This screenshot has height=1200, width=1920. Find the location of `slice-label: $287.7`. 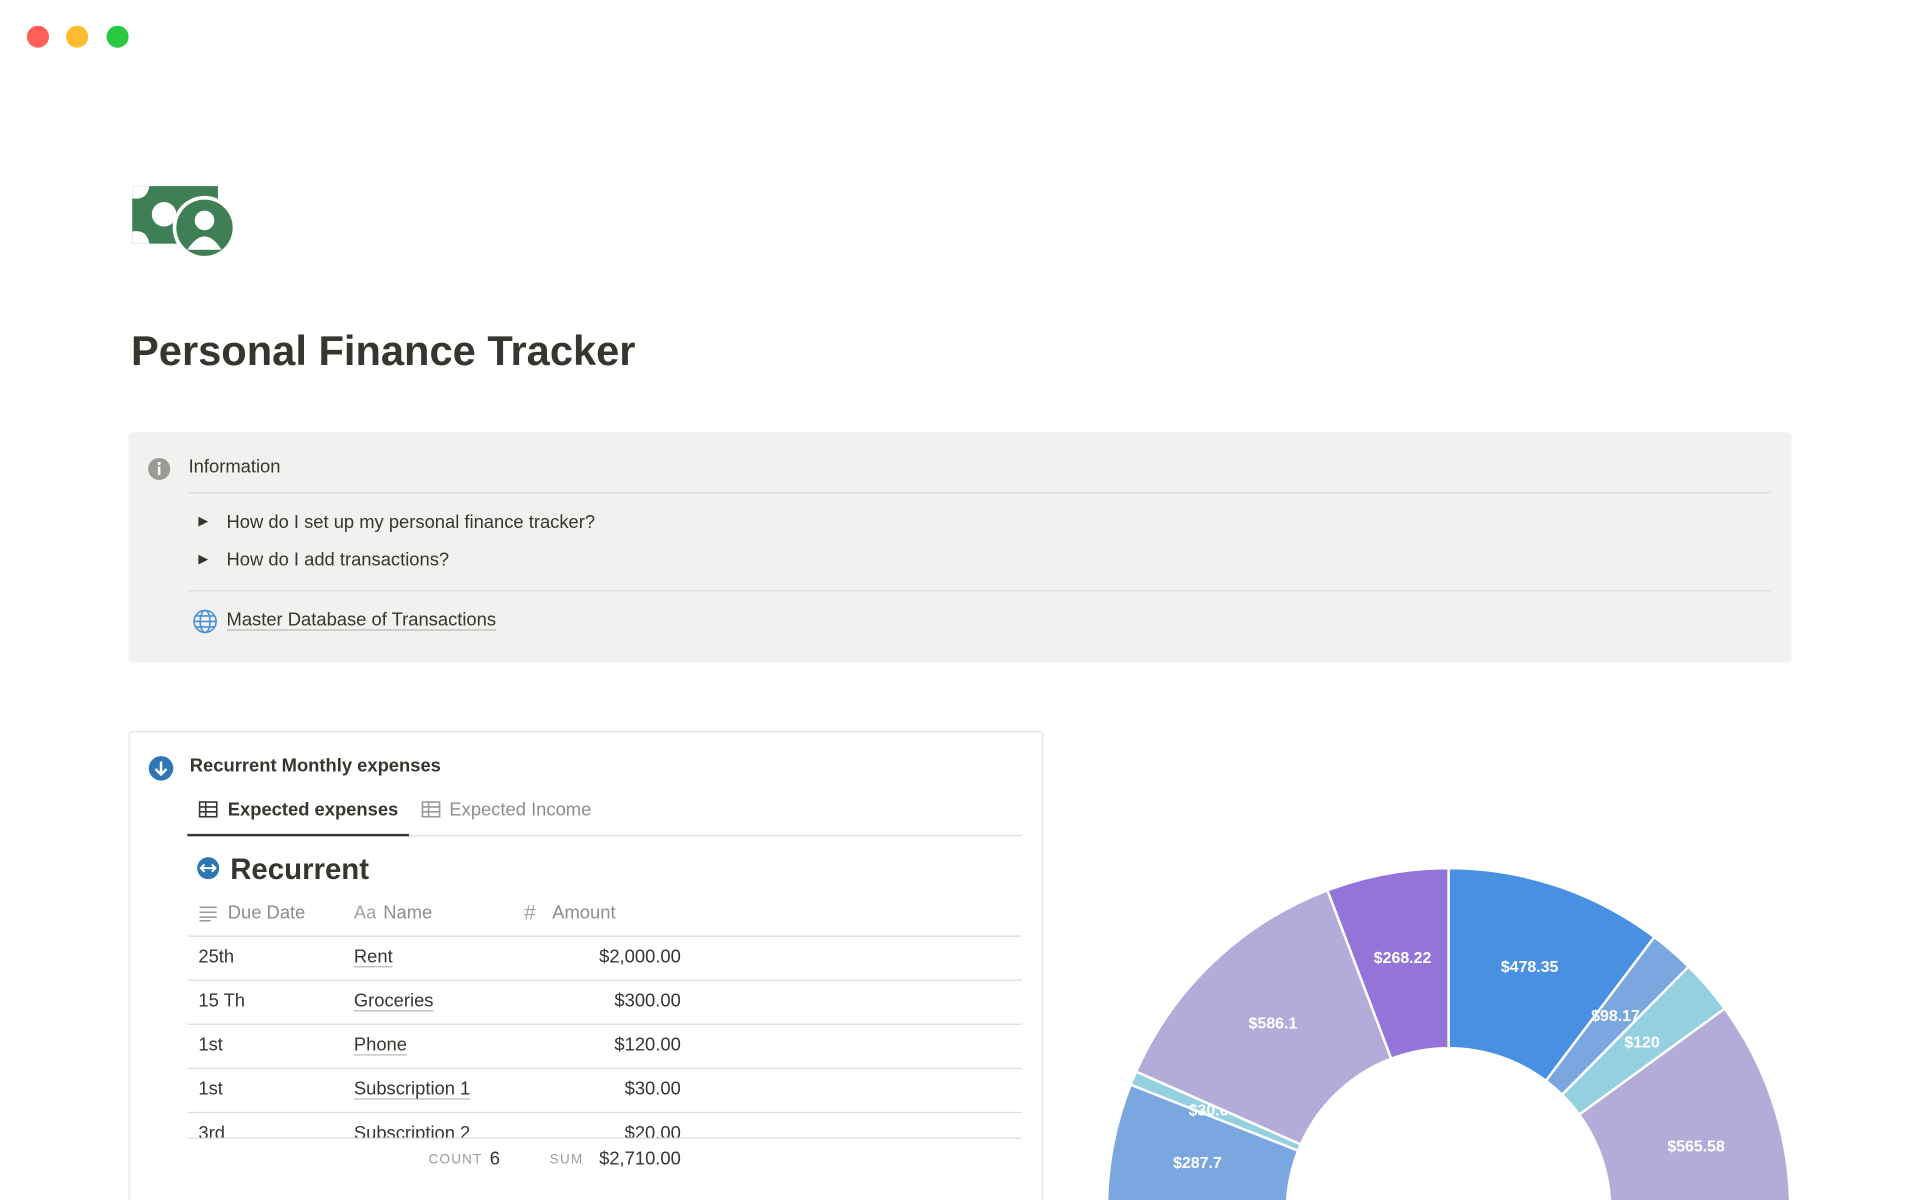

slice-label: $287.7 is located at coordinates (1197, 1163).